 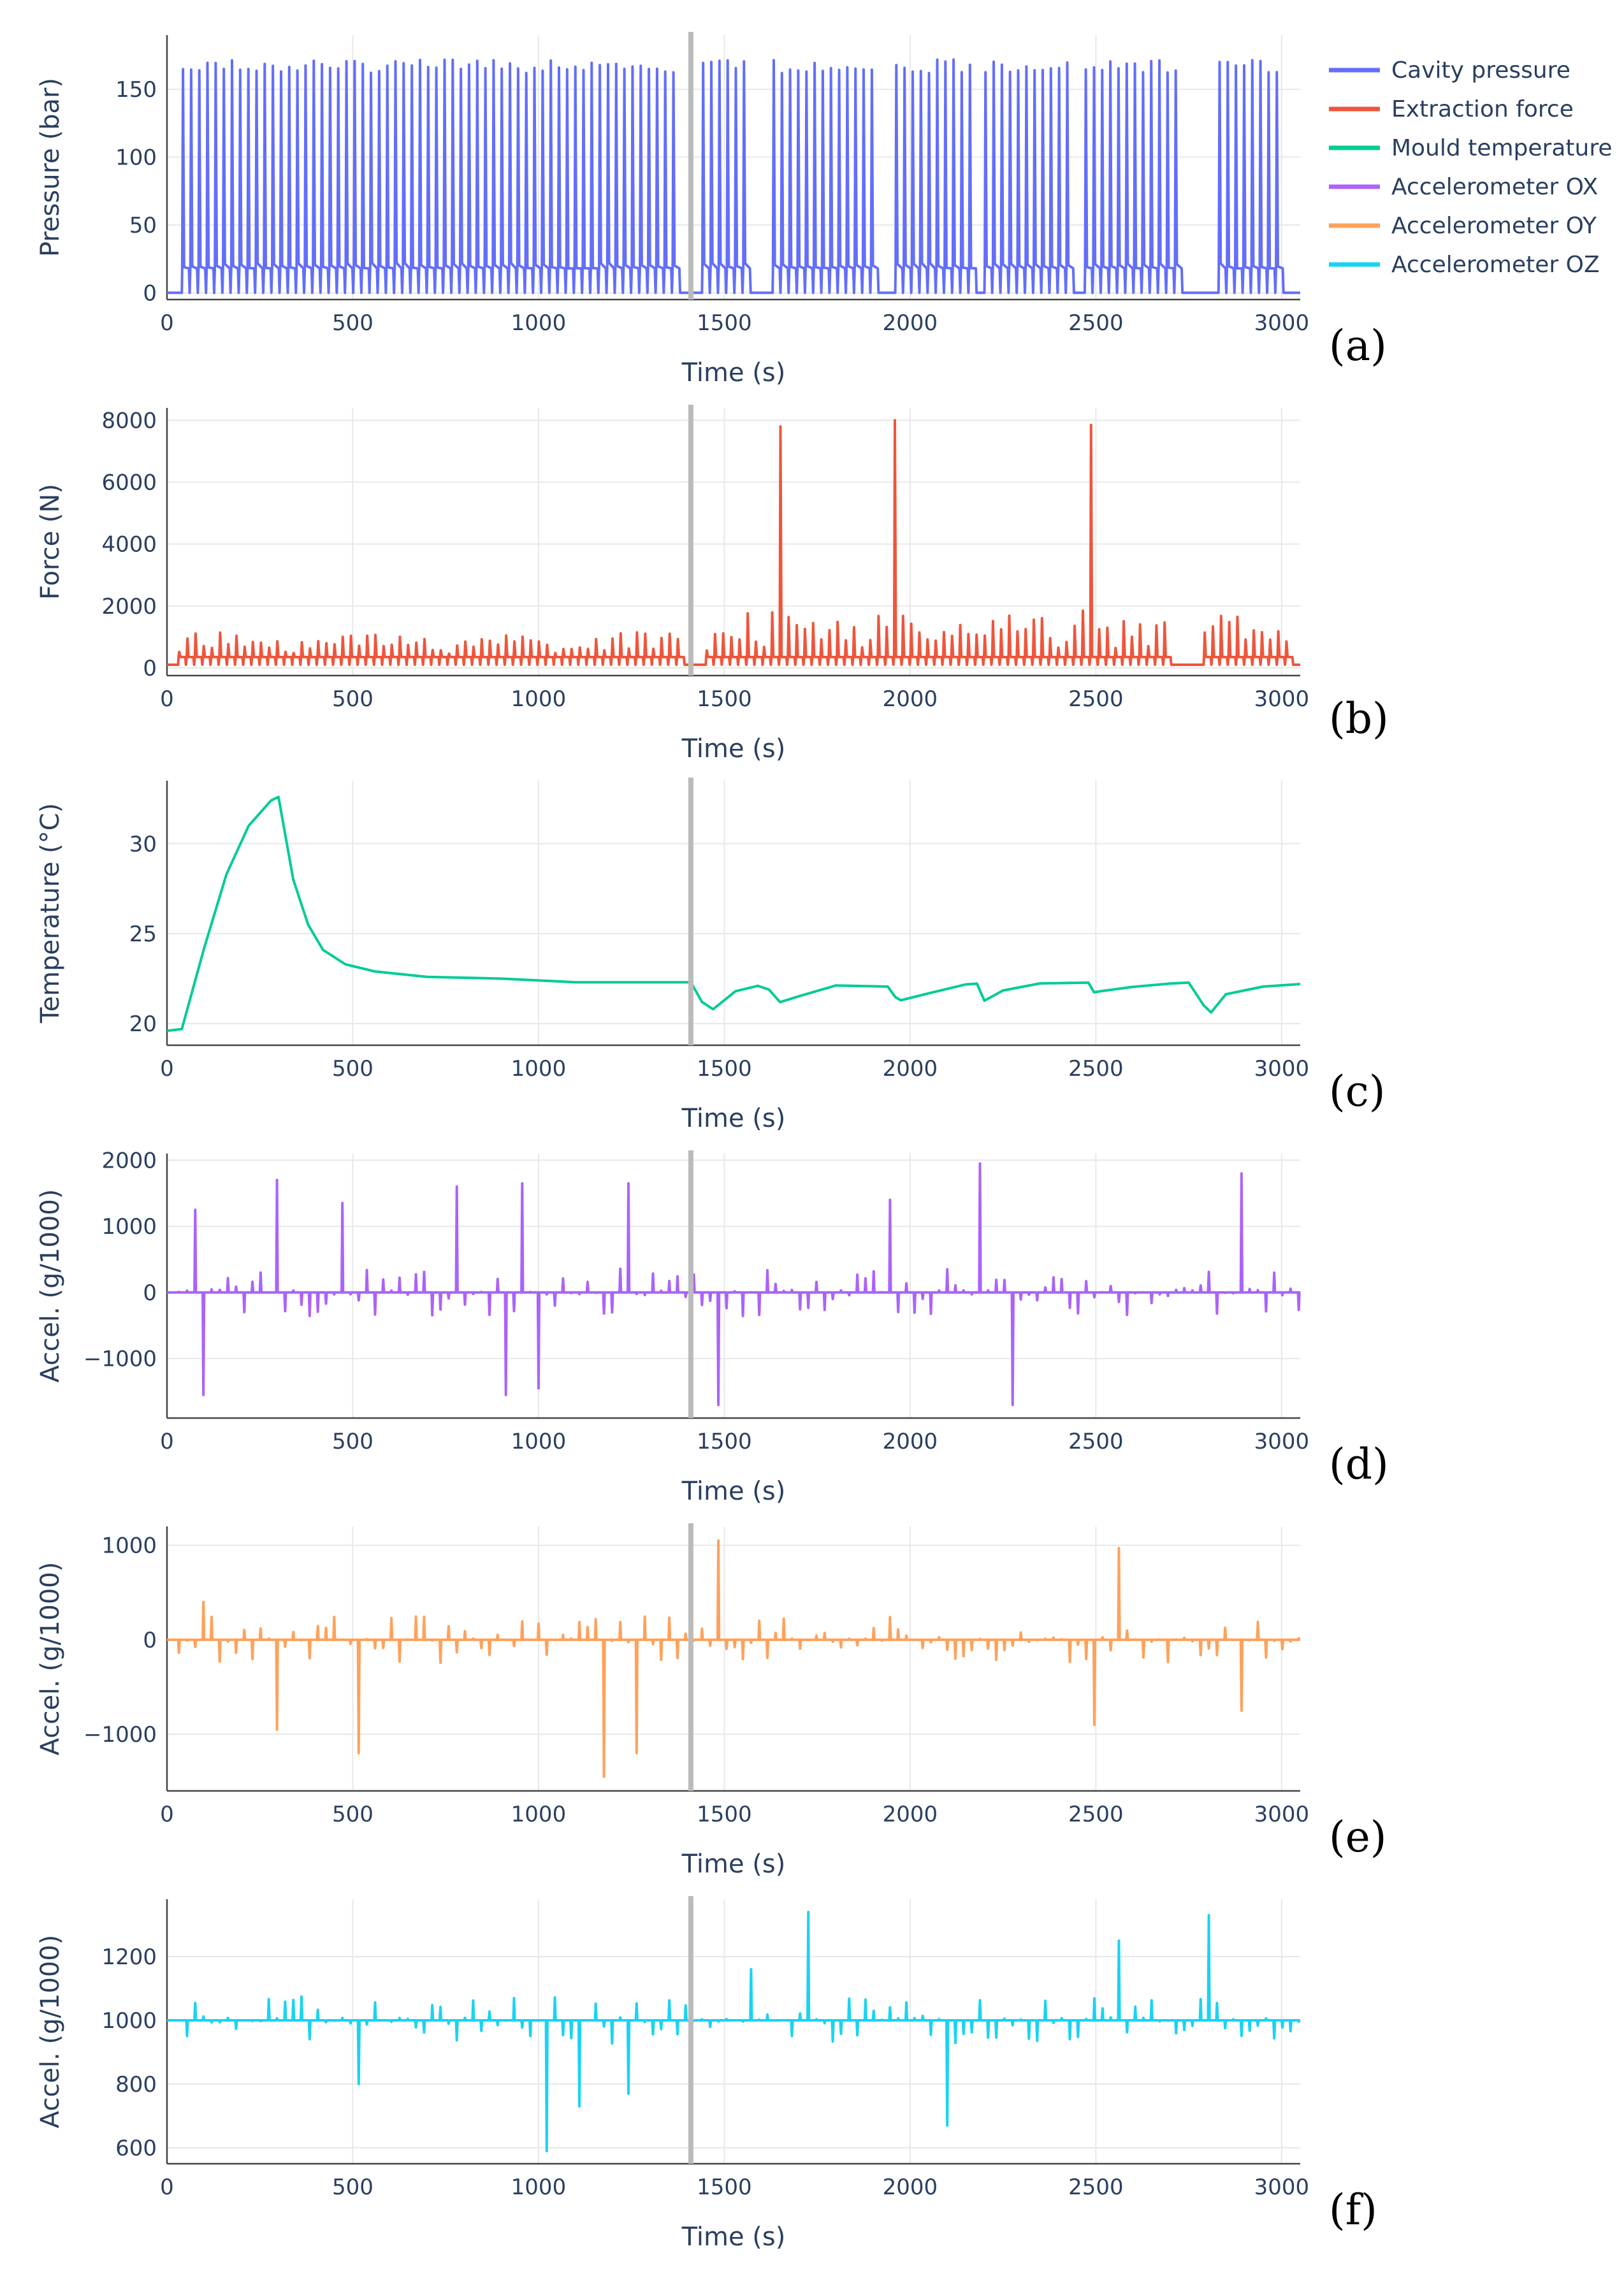 What do you see at coordinates (1353, 2209) in the screenshot?
I see `panel-letter: (f)` at bounding box center [1353, 2209].